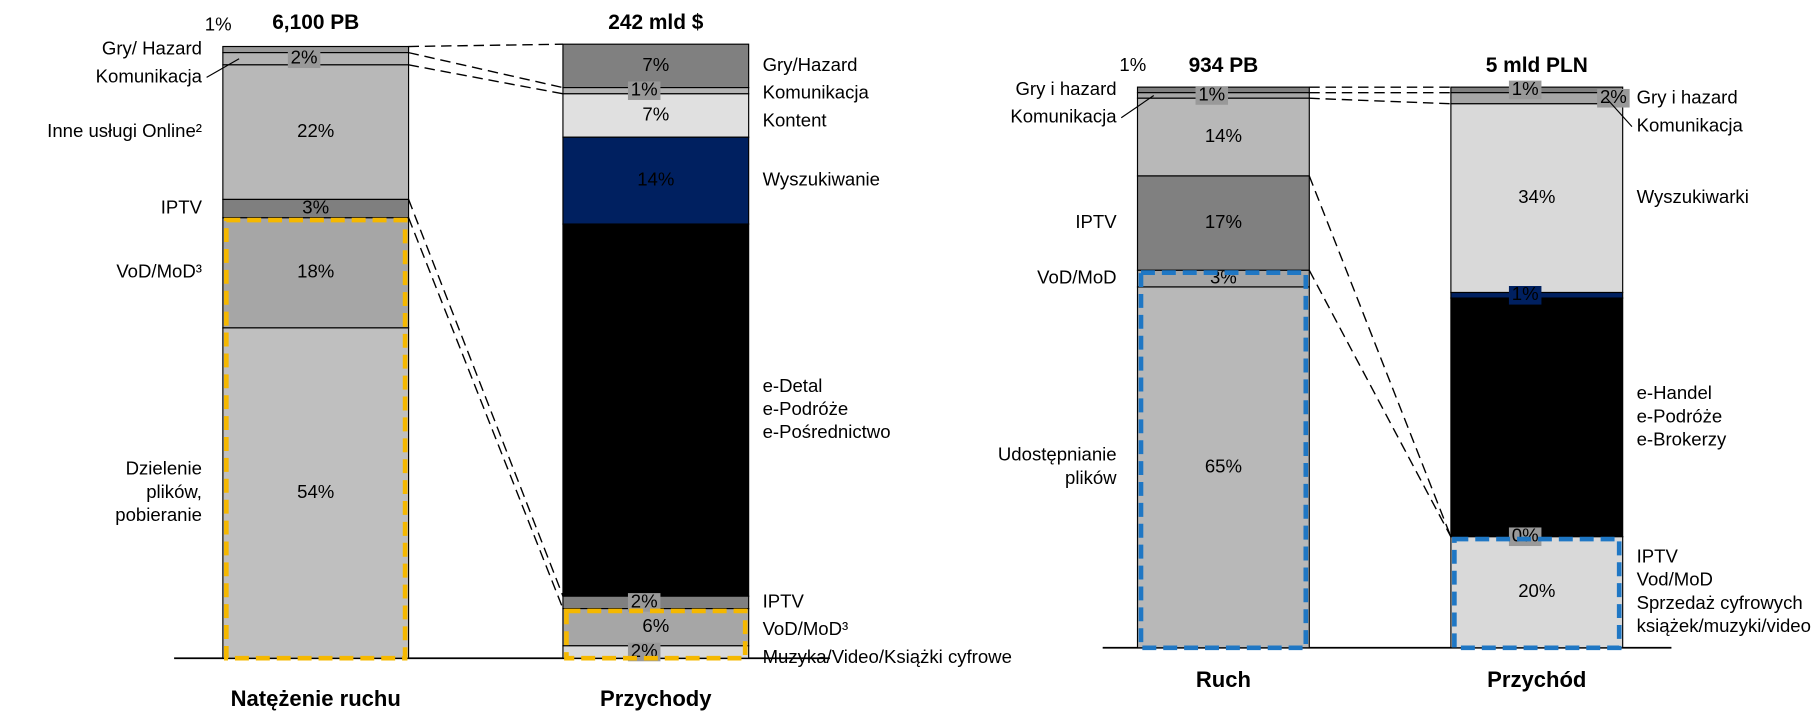 The height and width of the screenshot is (714, 1820). I want to click on value-label: 18%, so click(315, 271).